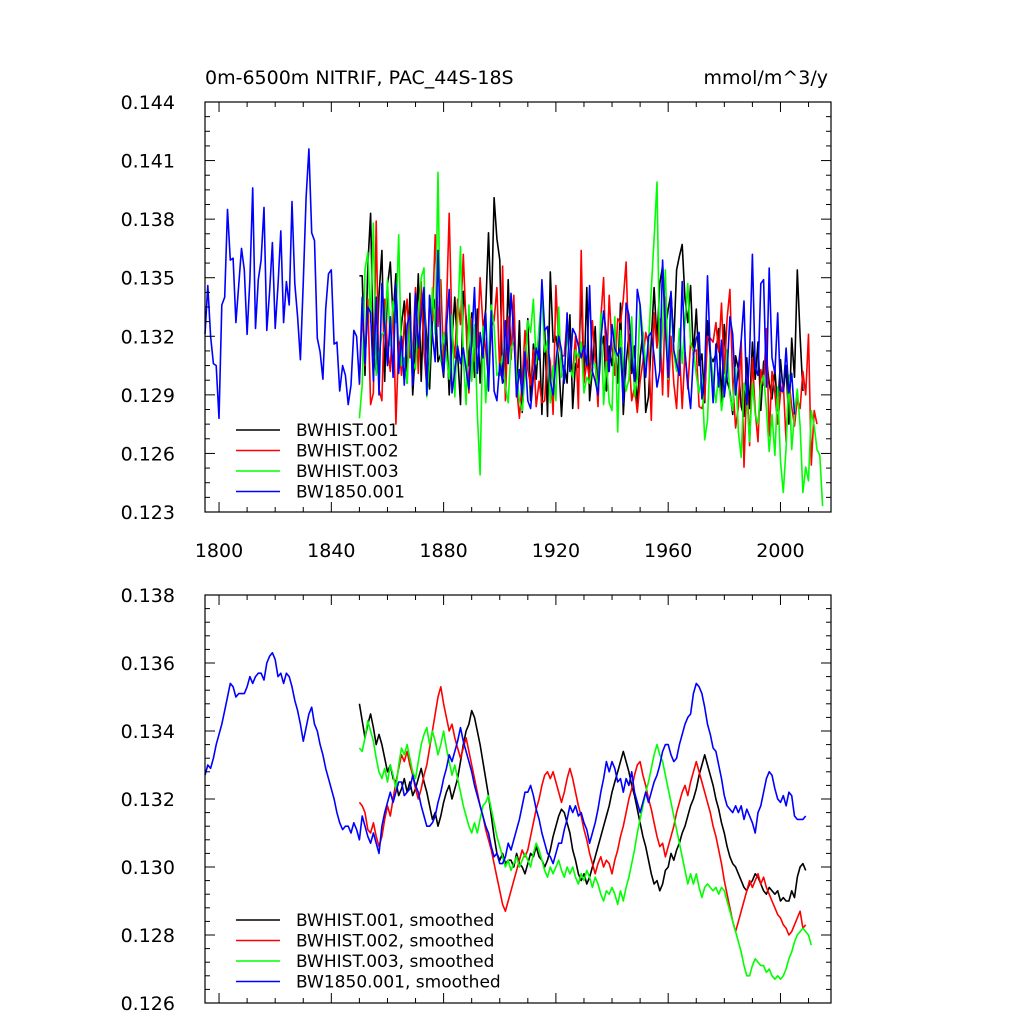  I want to click on x-tick-label: 2000, so click(780, 551).